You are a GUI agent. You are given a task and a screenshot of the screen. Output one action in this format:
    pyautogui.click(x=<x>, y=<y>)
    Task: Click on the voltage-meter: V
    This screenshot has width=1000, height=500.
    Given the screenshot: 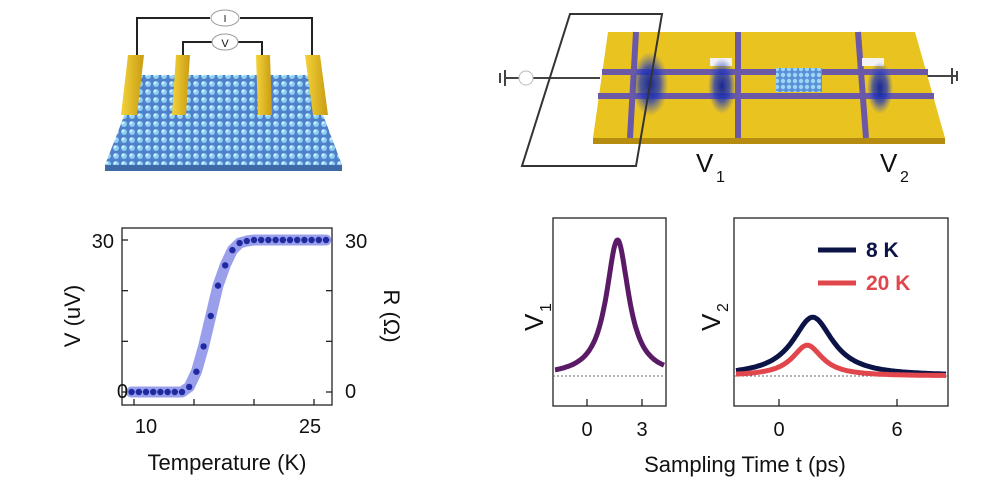 What is the action you would take?
    pyautogui.click(x=225, y=42)
    